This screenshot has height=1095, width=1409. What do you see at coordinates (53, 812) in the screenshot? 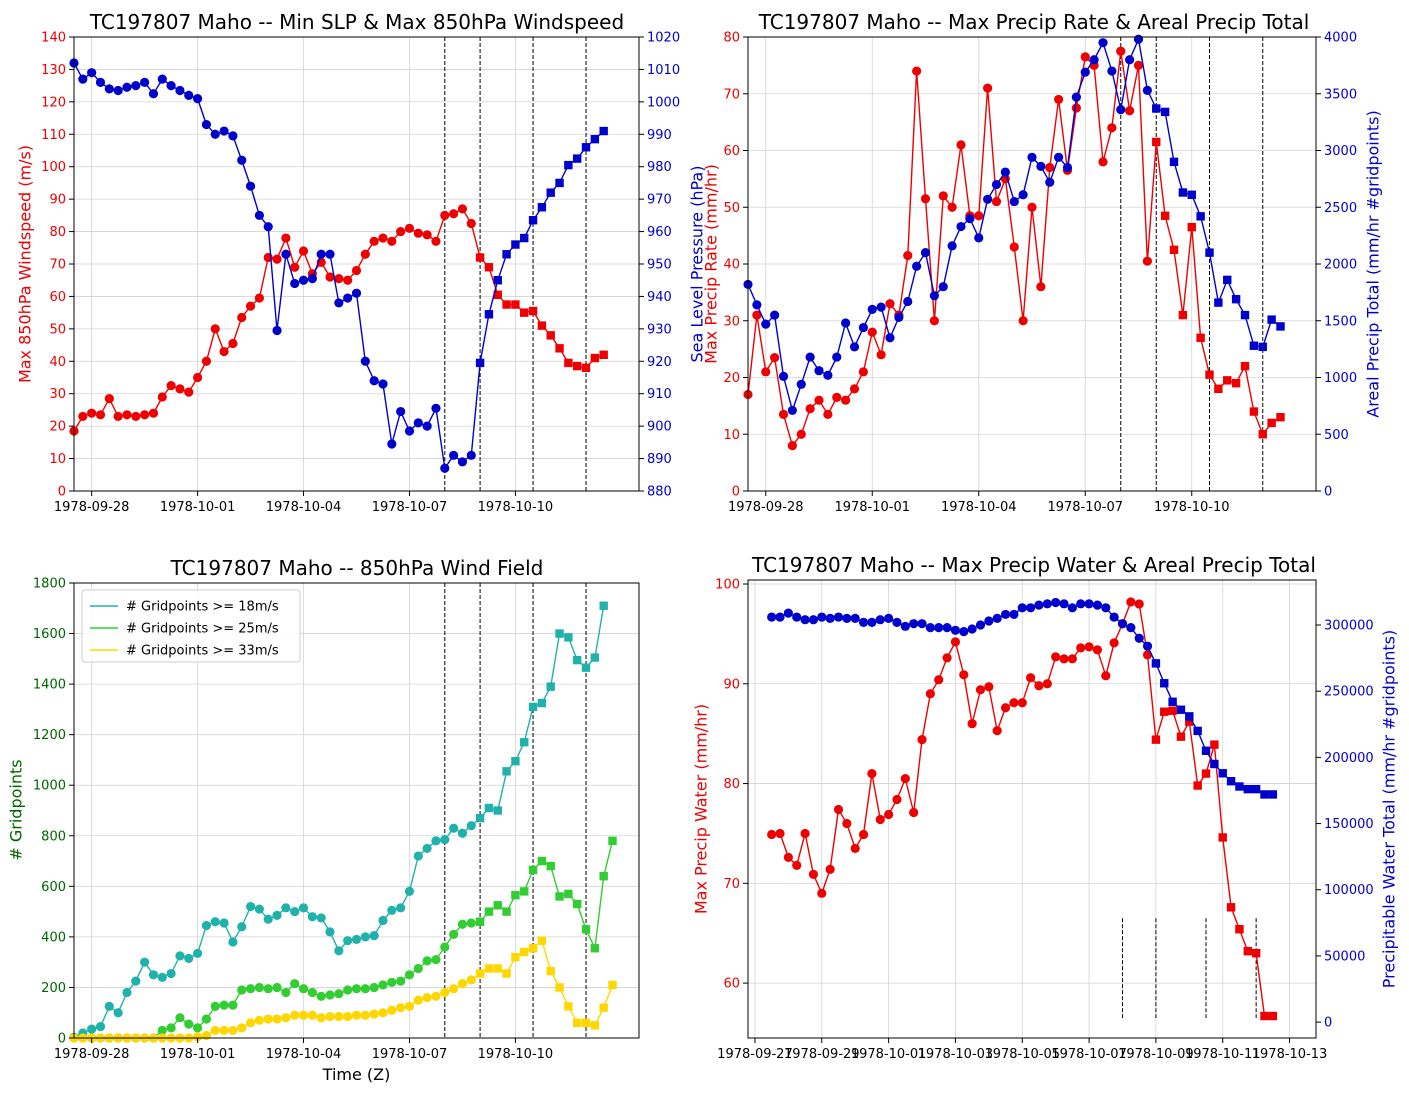
I see `y-axis-left: 0 200 400 600 800 1000 1200 1400 1600 1800` at bounding box center [53, 812].